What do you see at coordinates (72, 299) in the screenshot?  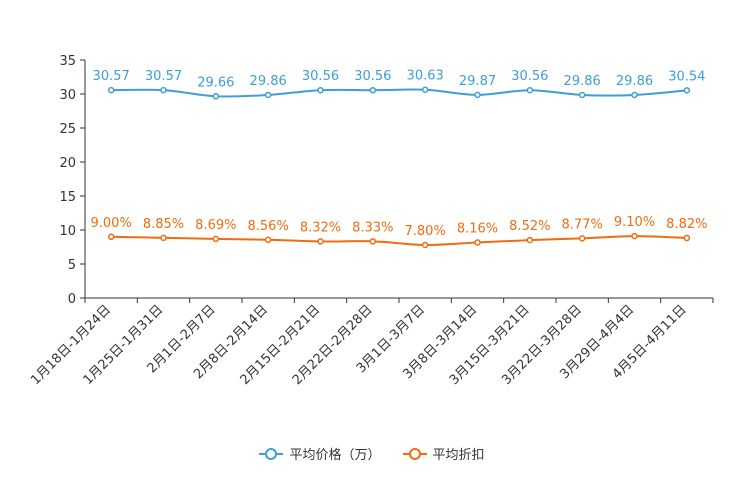 I see `y-tick-label: 0` at bounding box center [72, 299].